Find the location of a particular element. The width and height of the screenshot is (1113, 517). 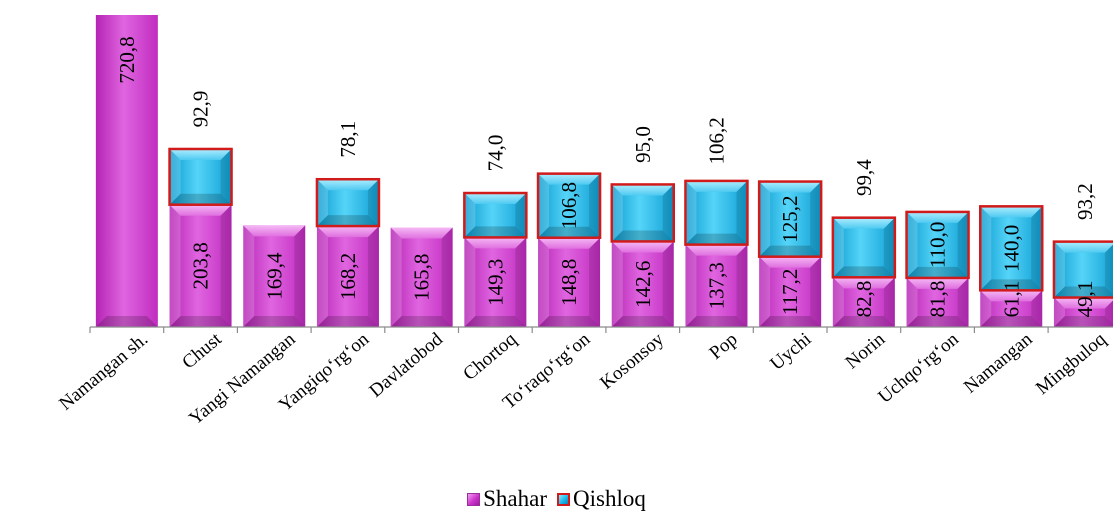

value-label-shahar: 117,2 is located at coordinates (790, 292).